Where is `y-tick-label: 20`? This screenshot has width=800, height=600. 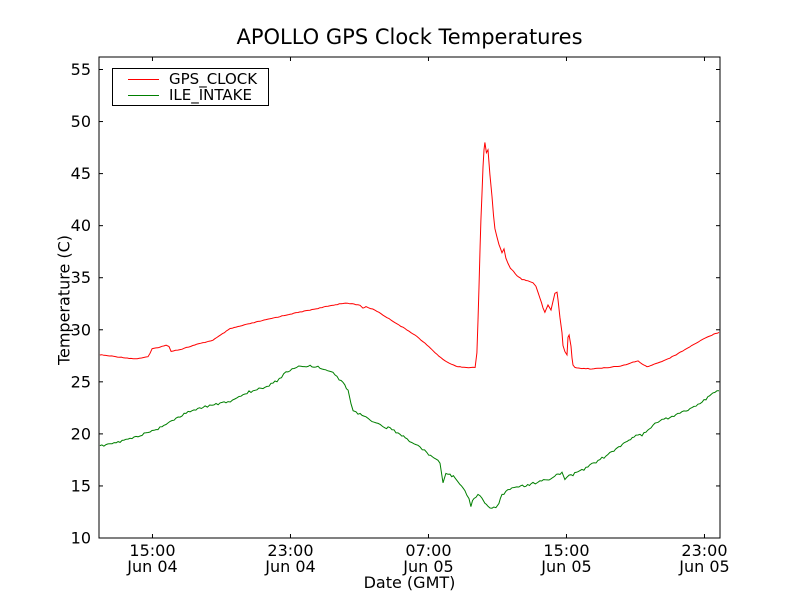 y-tick-label: 20 is located at coordinates (81, 433).